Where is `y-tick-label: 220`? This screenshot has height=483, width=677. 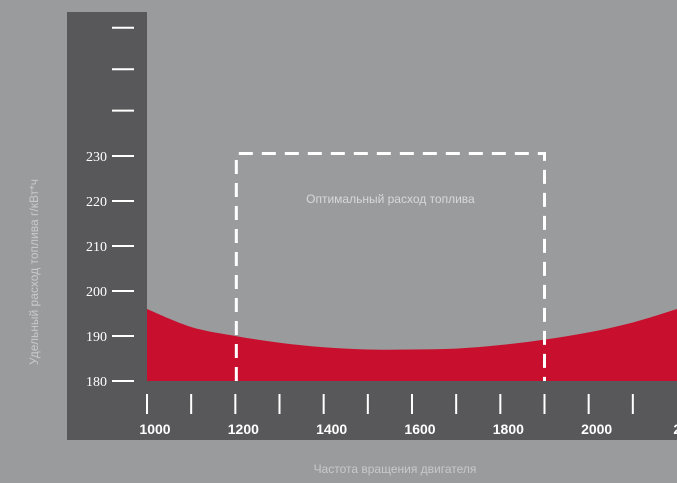
y-tick-label: 220 is located at coordinates (96, 202).